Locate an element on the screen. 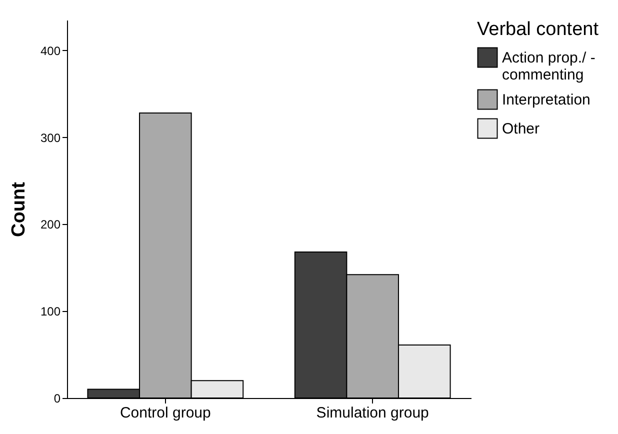  y-tick-label: 300 is located at coordinates (50, 137).